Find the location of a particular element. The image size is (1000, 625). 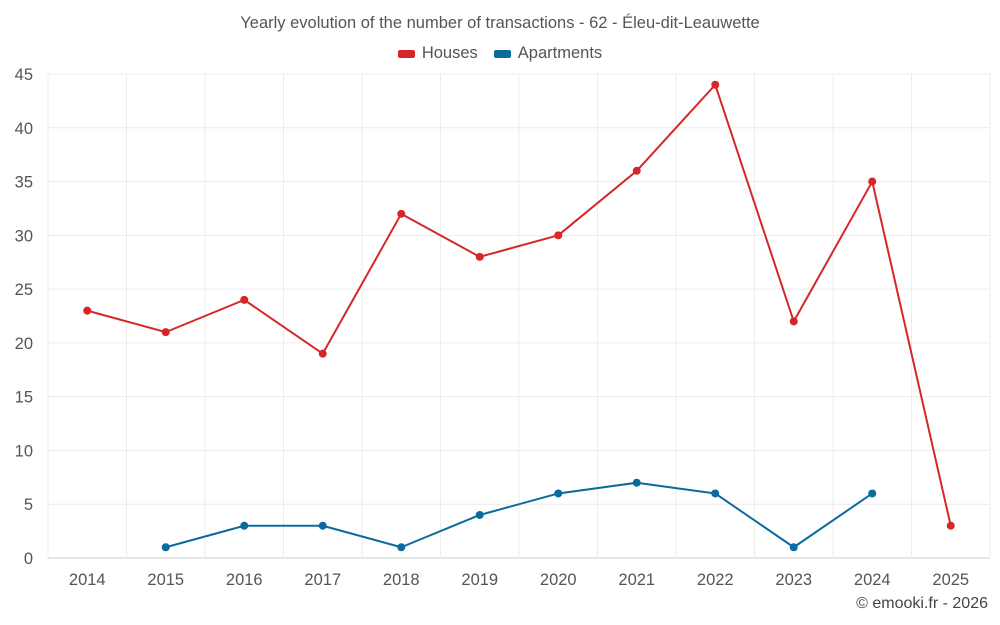

x-tick-label: 2025 is located at coordinates (950, 580).